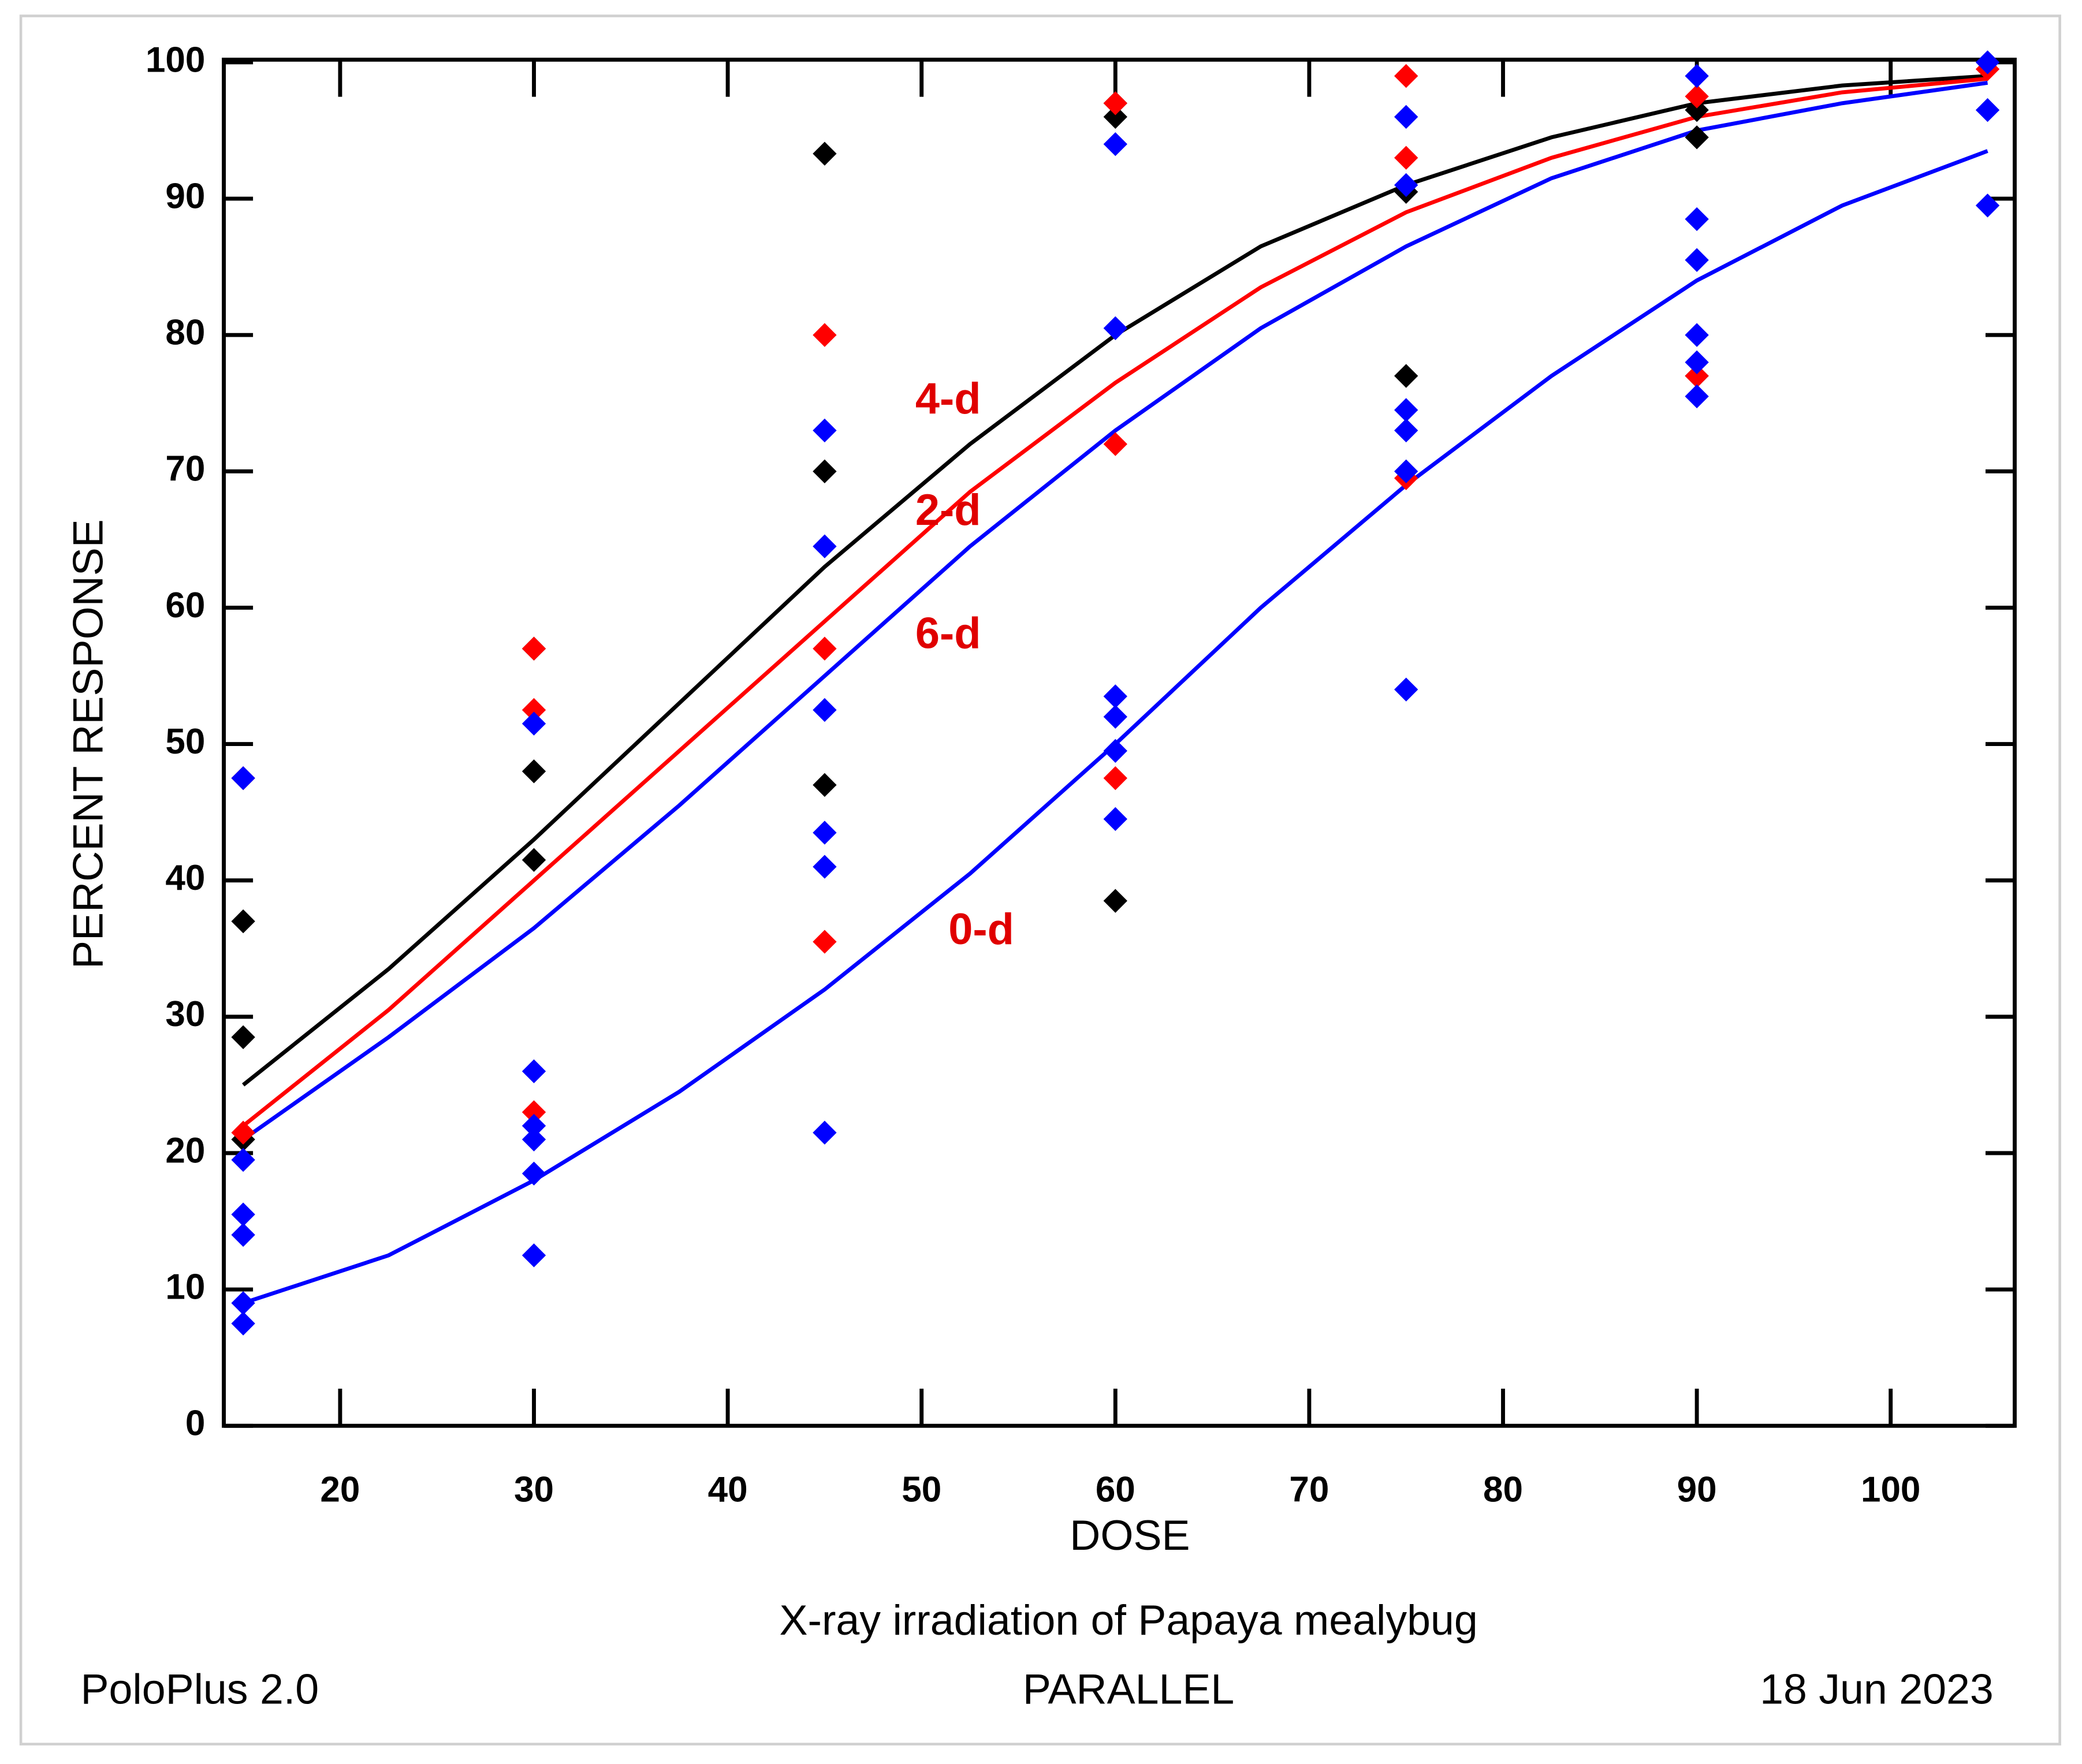  I want to click on curve-label: 0-d, so click(981, 929).